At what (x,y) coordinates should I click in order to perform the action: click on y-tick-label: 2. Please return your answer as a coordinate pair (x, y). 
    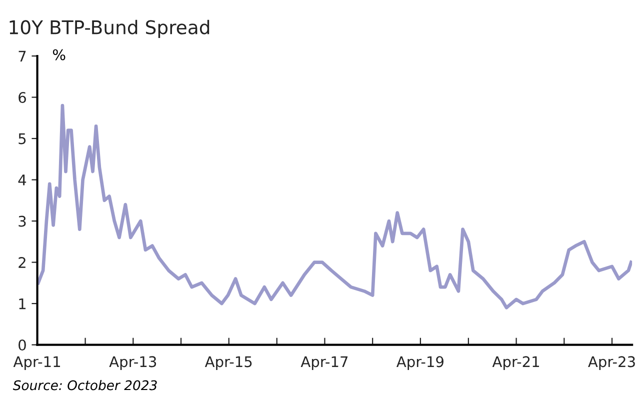
    Looking at the image, I should click on (22, 262).